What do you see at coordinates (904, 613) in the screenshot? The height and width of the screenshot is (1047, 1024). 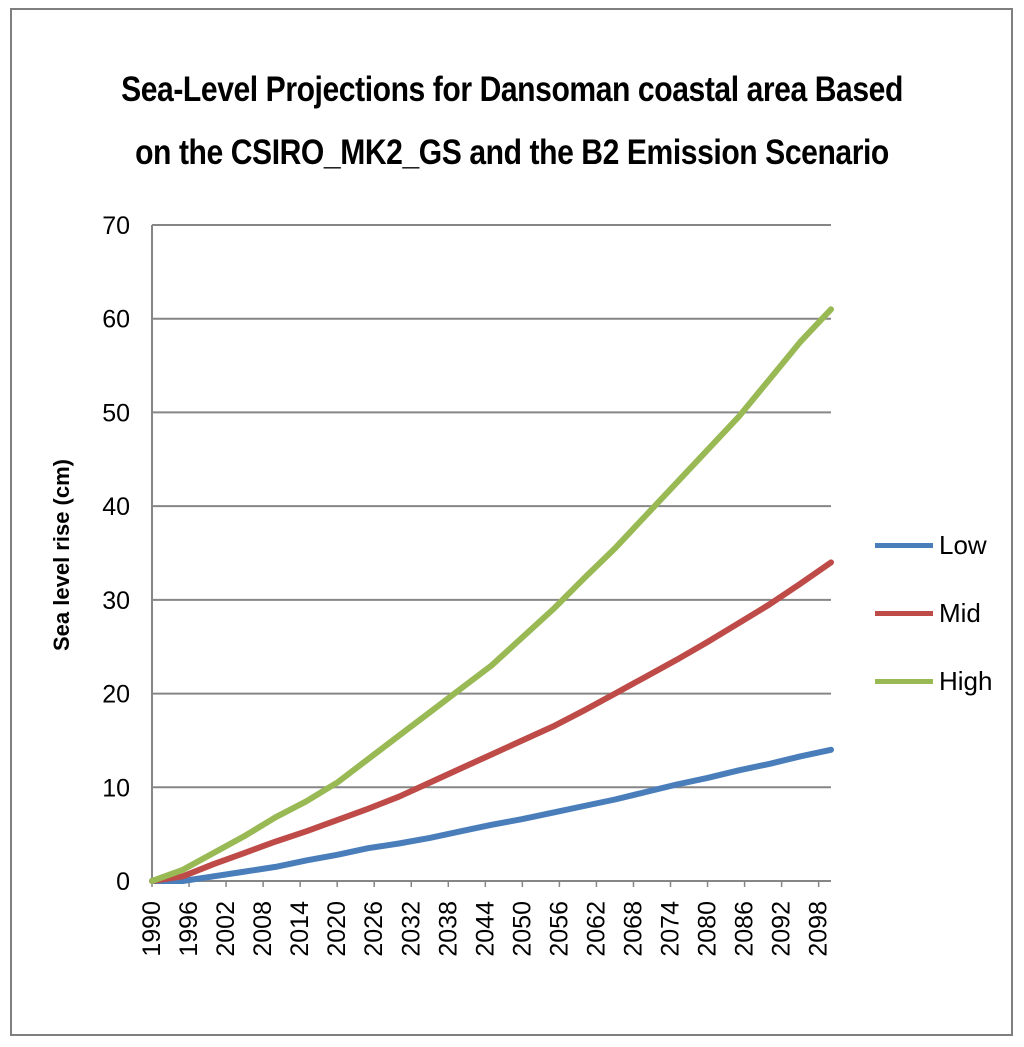 I see `legend-swatch-mid` at bounding box center [904, 613].